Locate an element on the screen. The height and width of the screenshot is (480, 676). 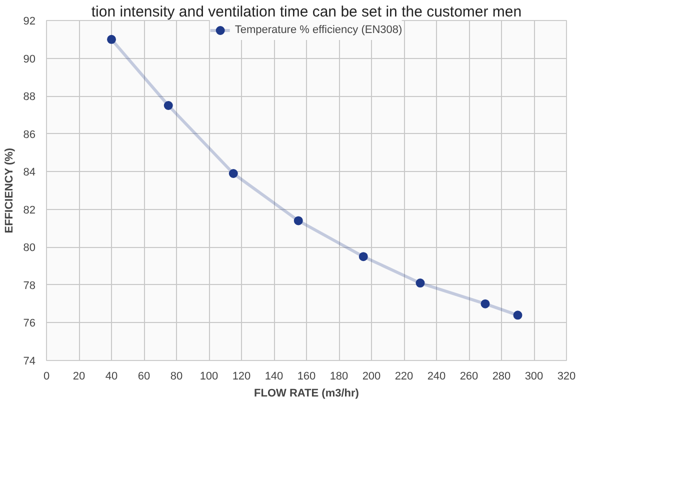
x-tick-label: 300 is located at coordinates (534, 376).